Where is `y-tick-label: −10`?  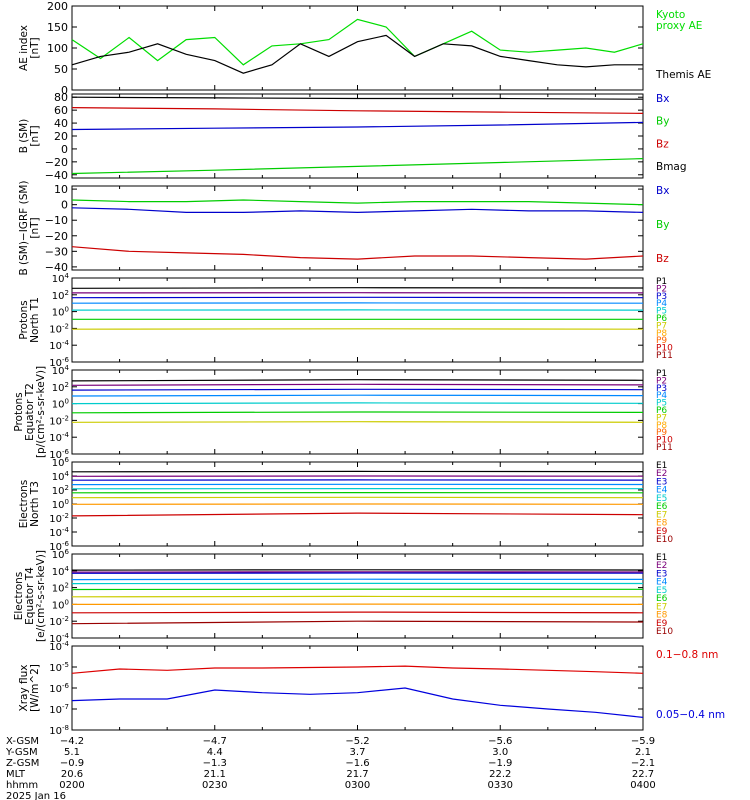
y-tick-label: −10 is located at coordinates (56, 220).